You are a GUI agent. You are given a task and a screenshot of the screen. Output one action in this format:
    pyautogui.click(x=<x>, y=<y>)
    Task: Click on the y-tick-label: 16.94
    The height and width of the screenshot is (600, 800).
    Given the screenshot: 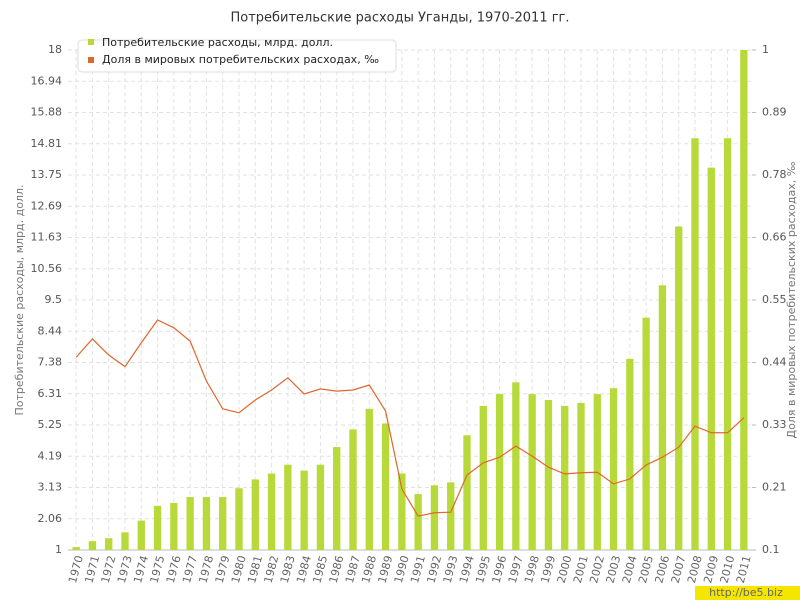 What is the action you would take?
    pyautogui.click(x=47, y=80)
    